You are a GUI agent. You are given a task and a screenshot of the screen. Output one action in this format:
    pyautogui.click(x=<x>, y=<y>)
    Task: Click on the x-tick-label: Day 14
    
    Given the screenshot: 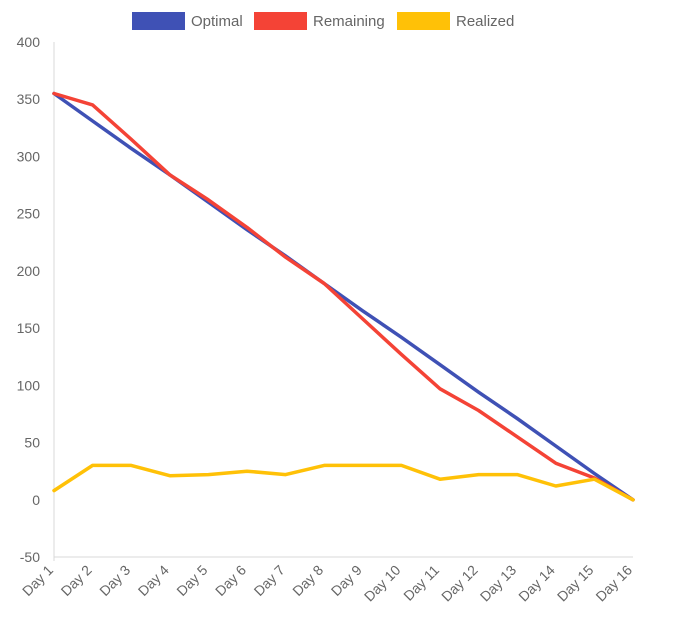 What is the action you would take?
    pyautogui.click(x=536, y=583)
    